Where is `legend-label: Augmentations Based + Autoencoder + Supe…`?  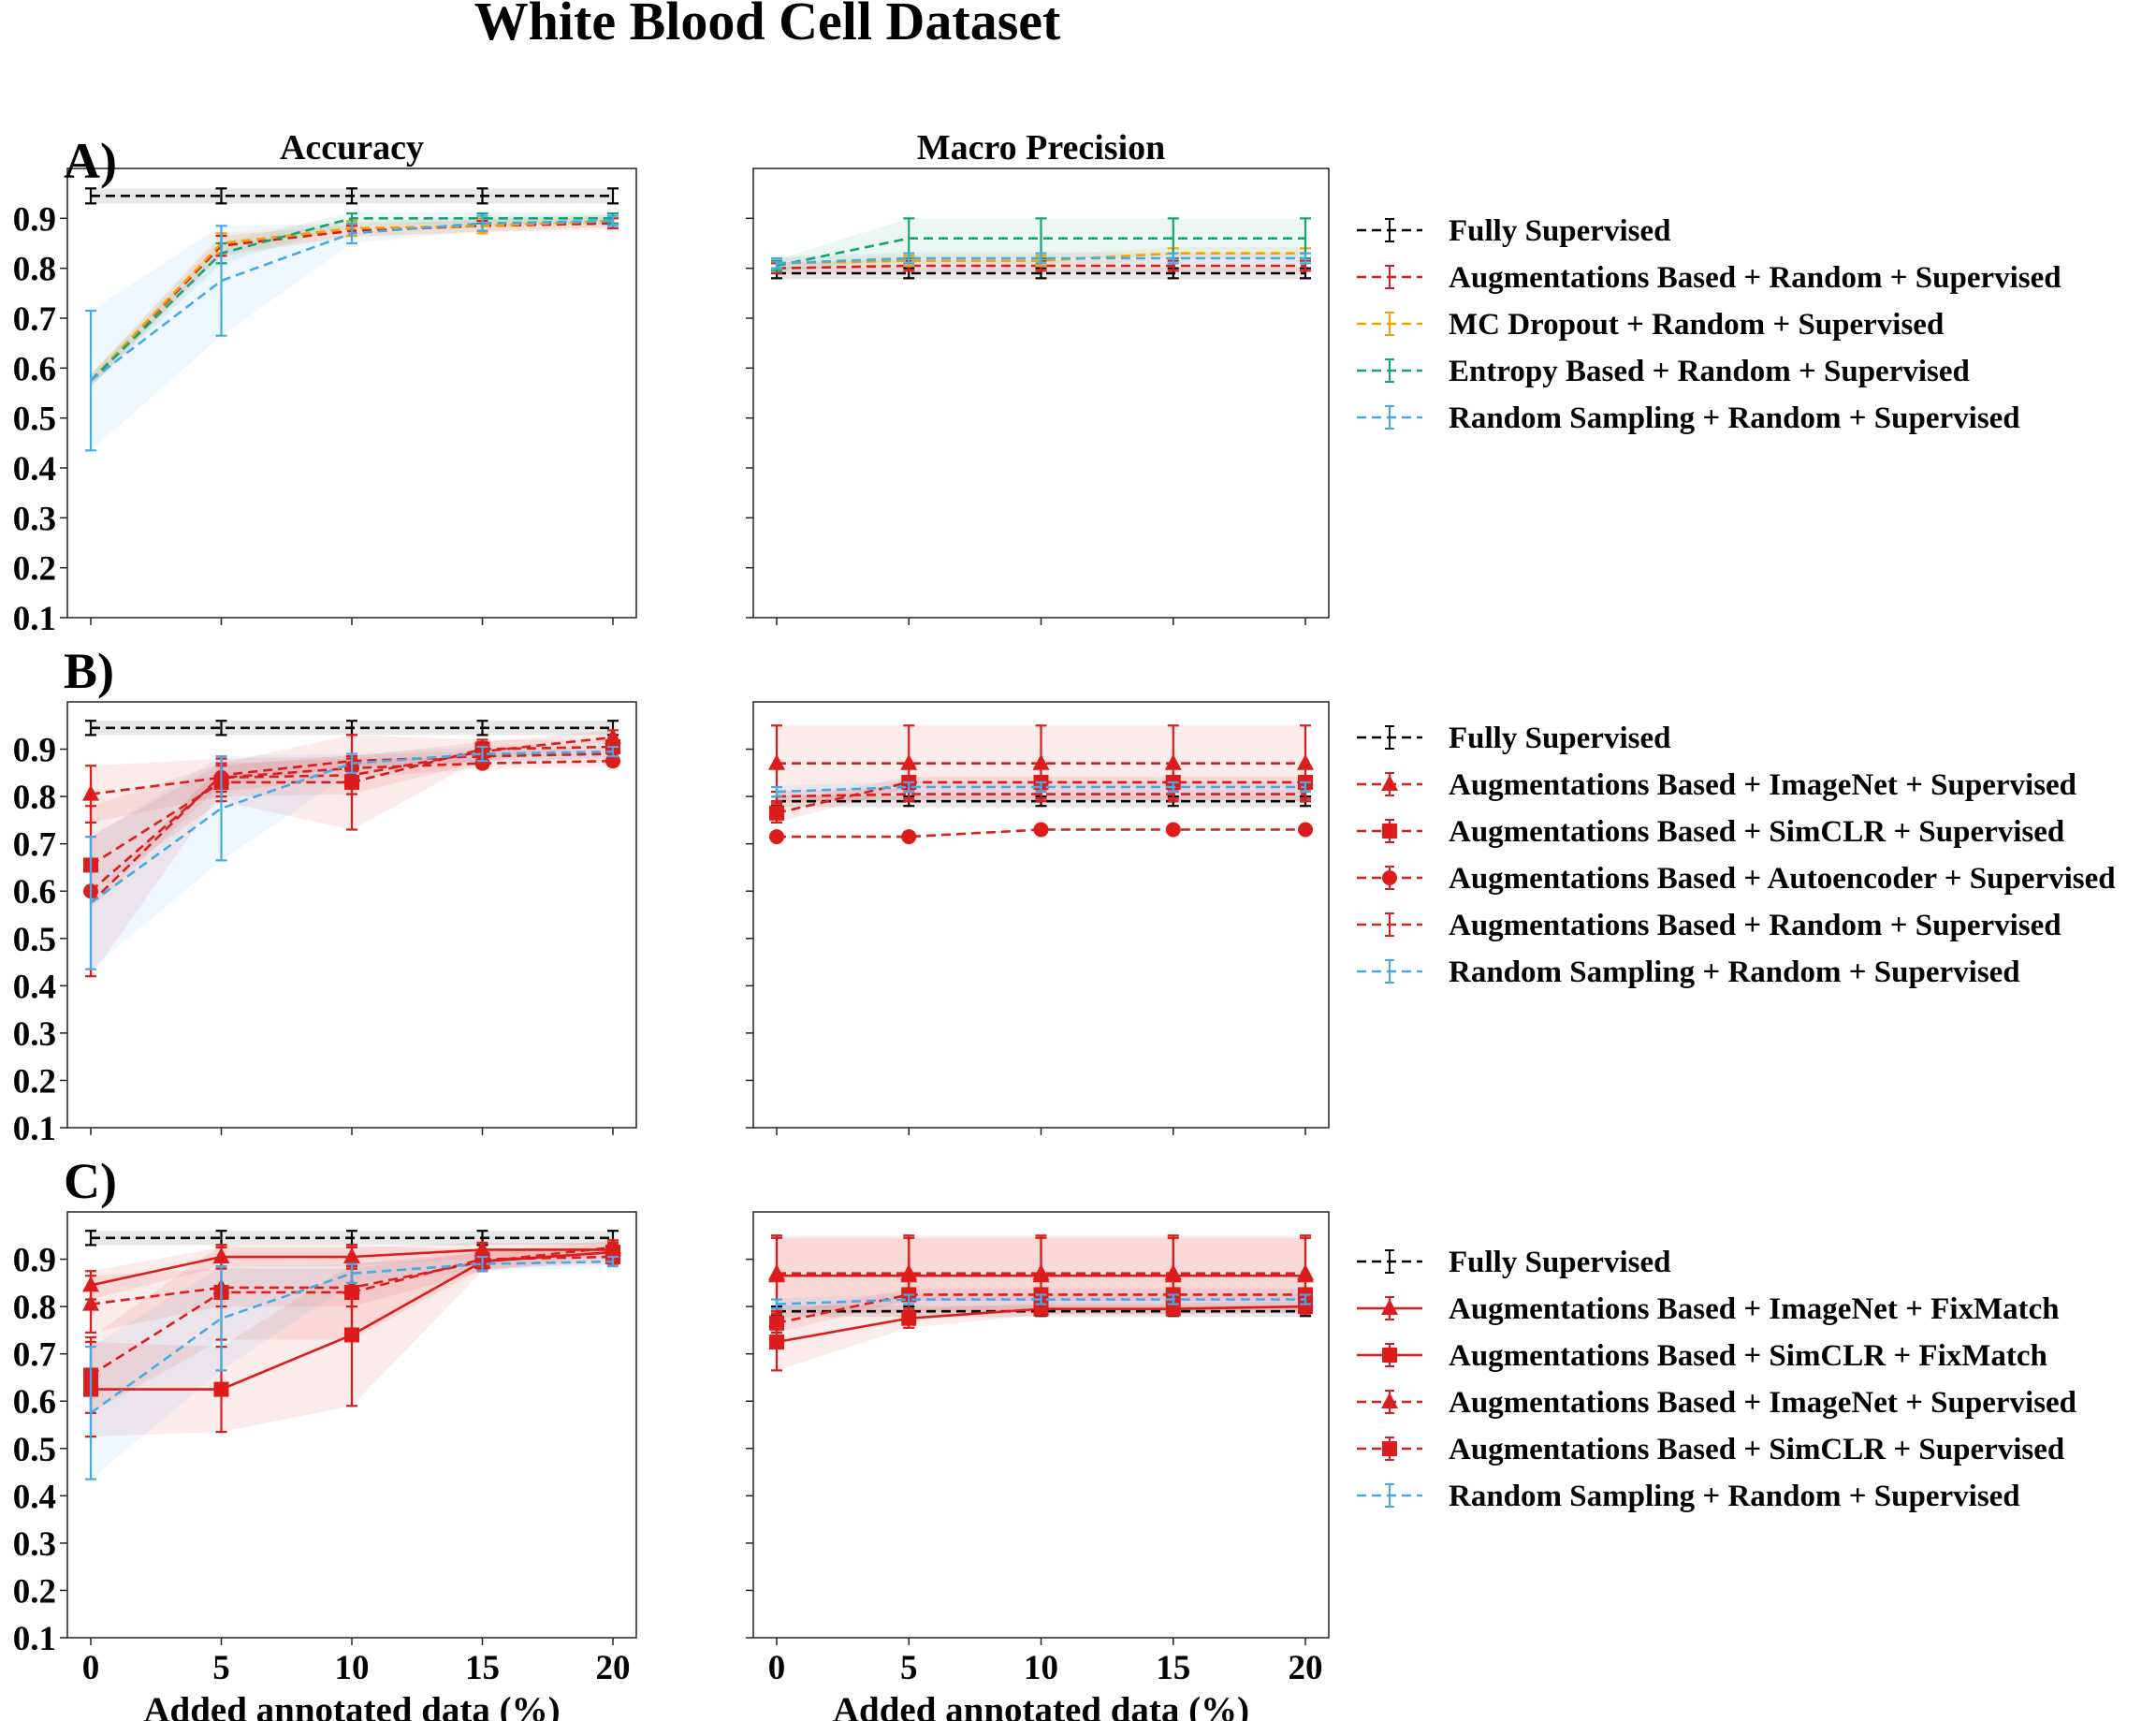
legend-label: Augmentations Based + Autoencoder + Supe… is located at coordinates (1782, 879).